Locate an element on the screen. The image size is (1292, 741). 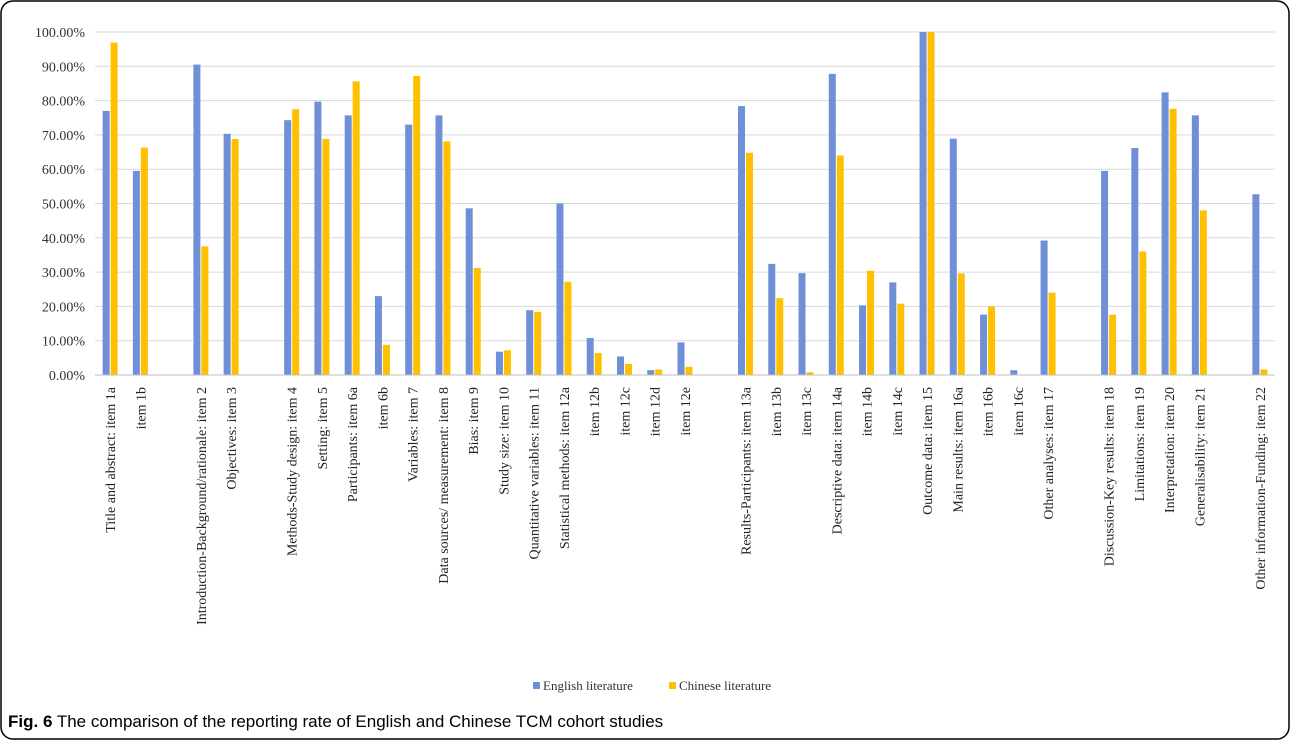
x-tick-label: item 14b is located at coordinates (868, 411).